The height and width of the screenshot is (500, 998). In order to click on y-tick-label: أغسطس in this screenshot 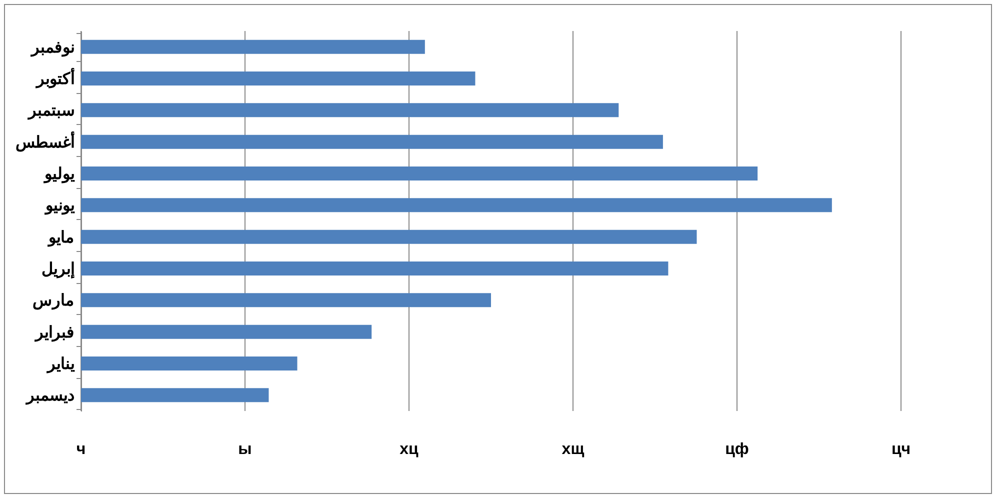, I will do `click(45, 141)`.